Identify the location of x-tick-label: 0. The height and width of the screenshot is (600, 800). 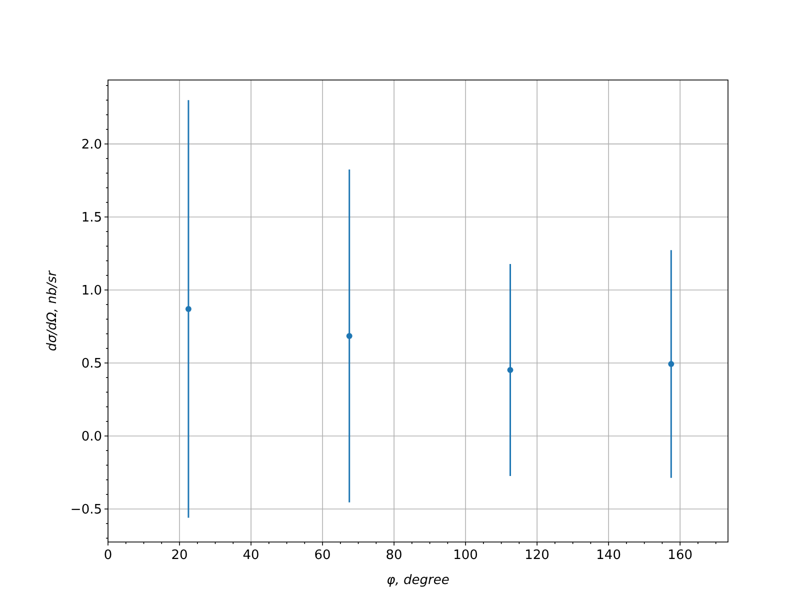
(108, 555).